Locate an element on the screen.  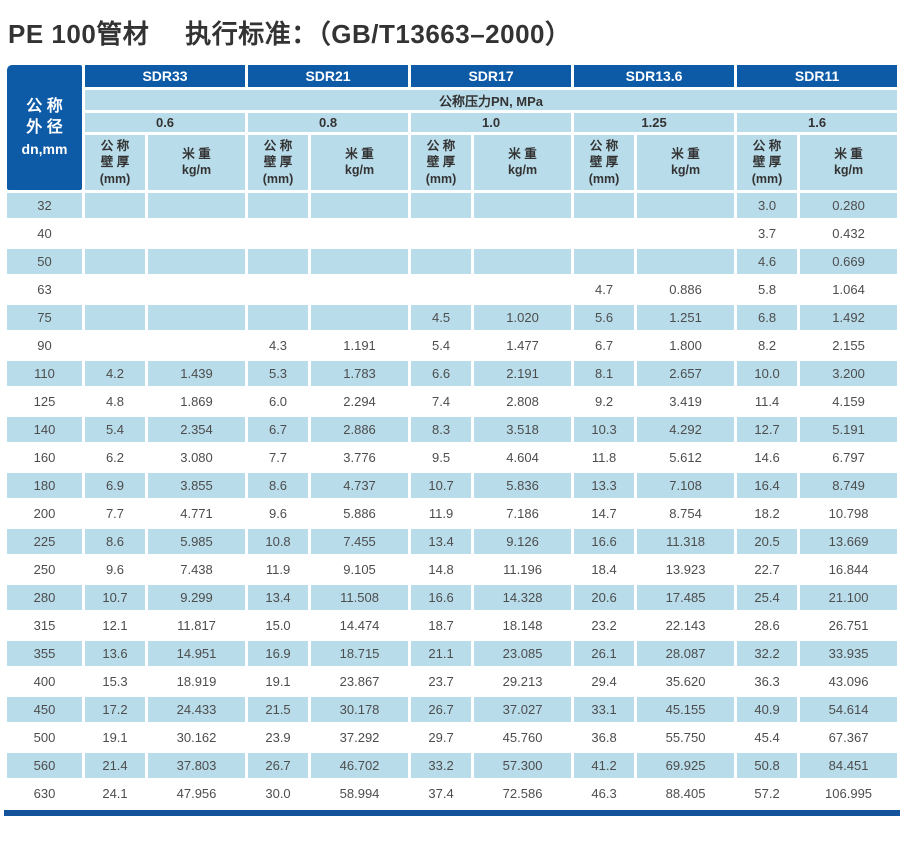
table-row: 50 4.6 0.669 is located at coordinates (452, 261).